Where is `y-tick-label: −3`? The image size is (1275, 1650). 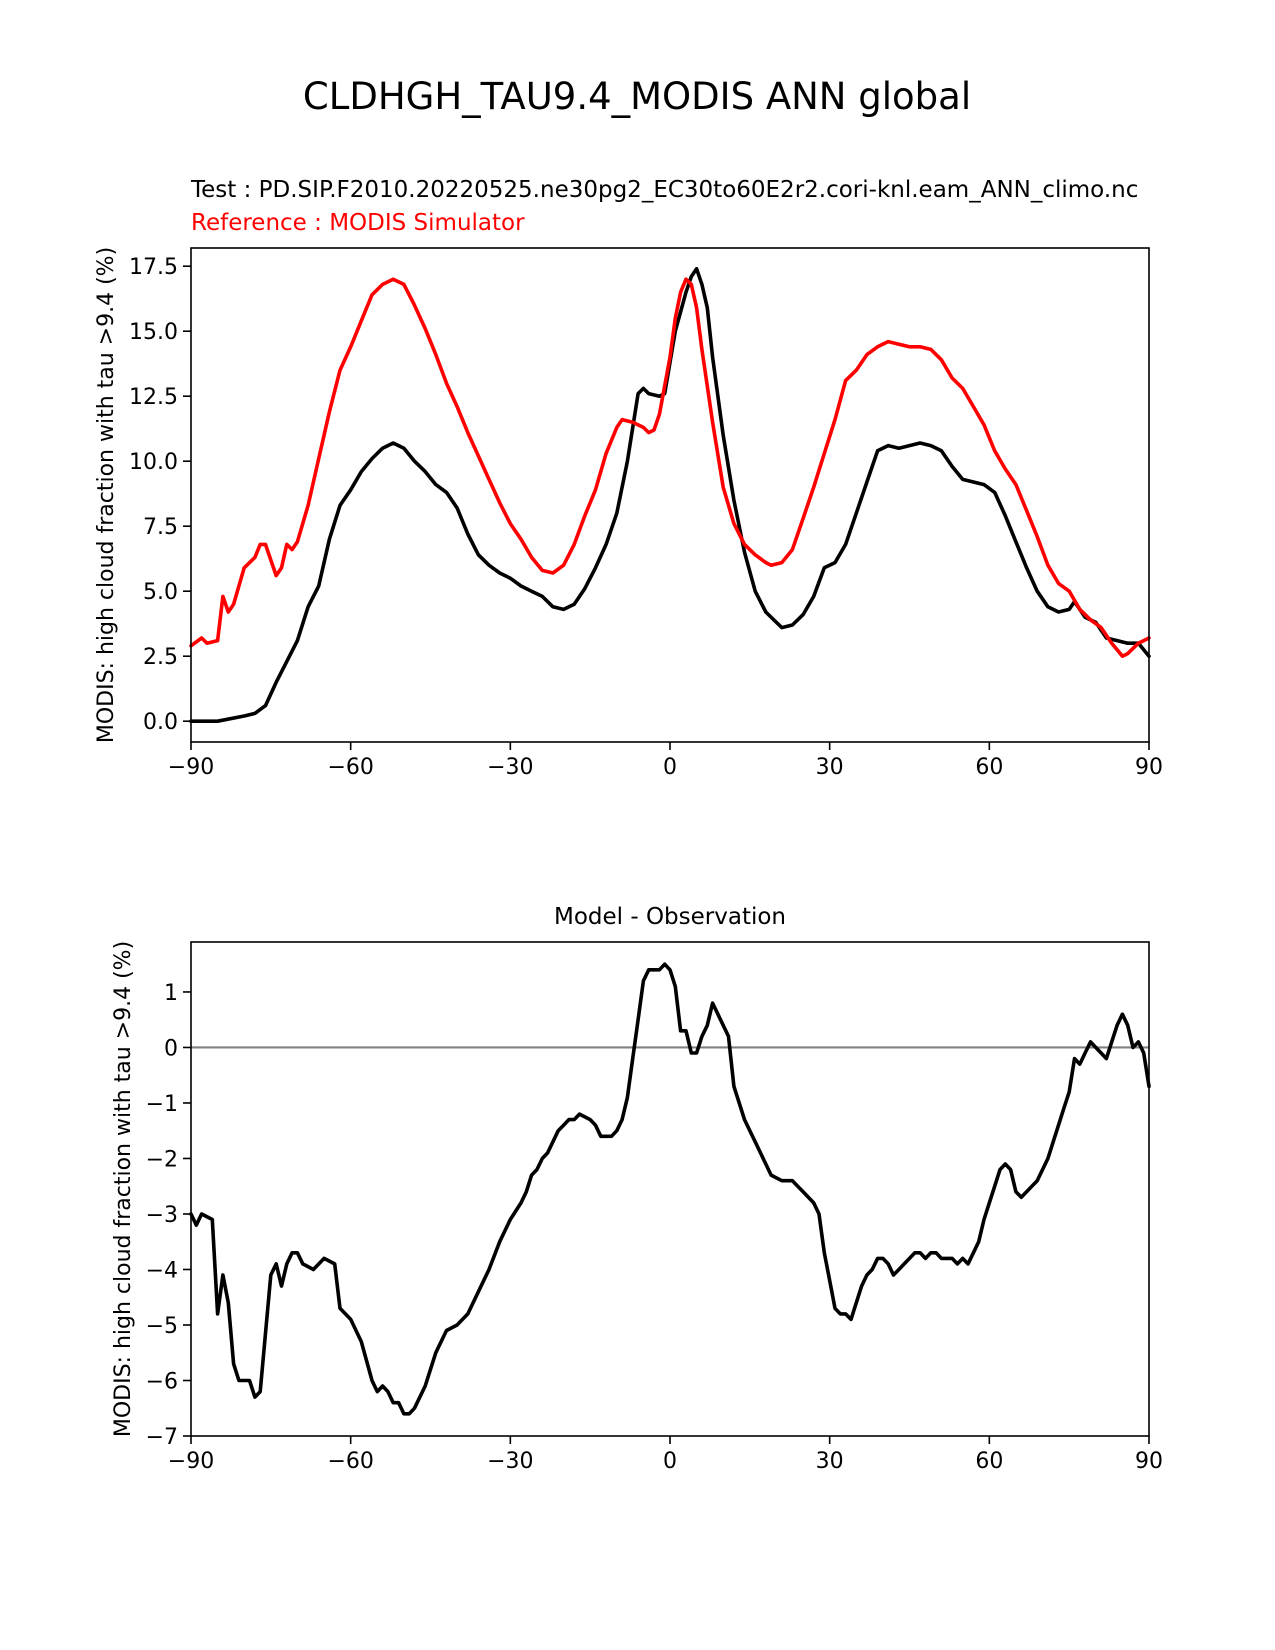 y-tick-label: −3 is located at coordinates (162, 1215).